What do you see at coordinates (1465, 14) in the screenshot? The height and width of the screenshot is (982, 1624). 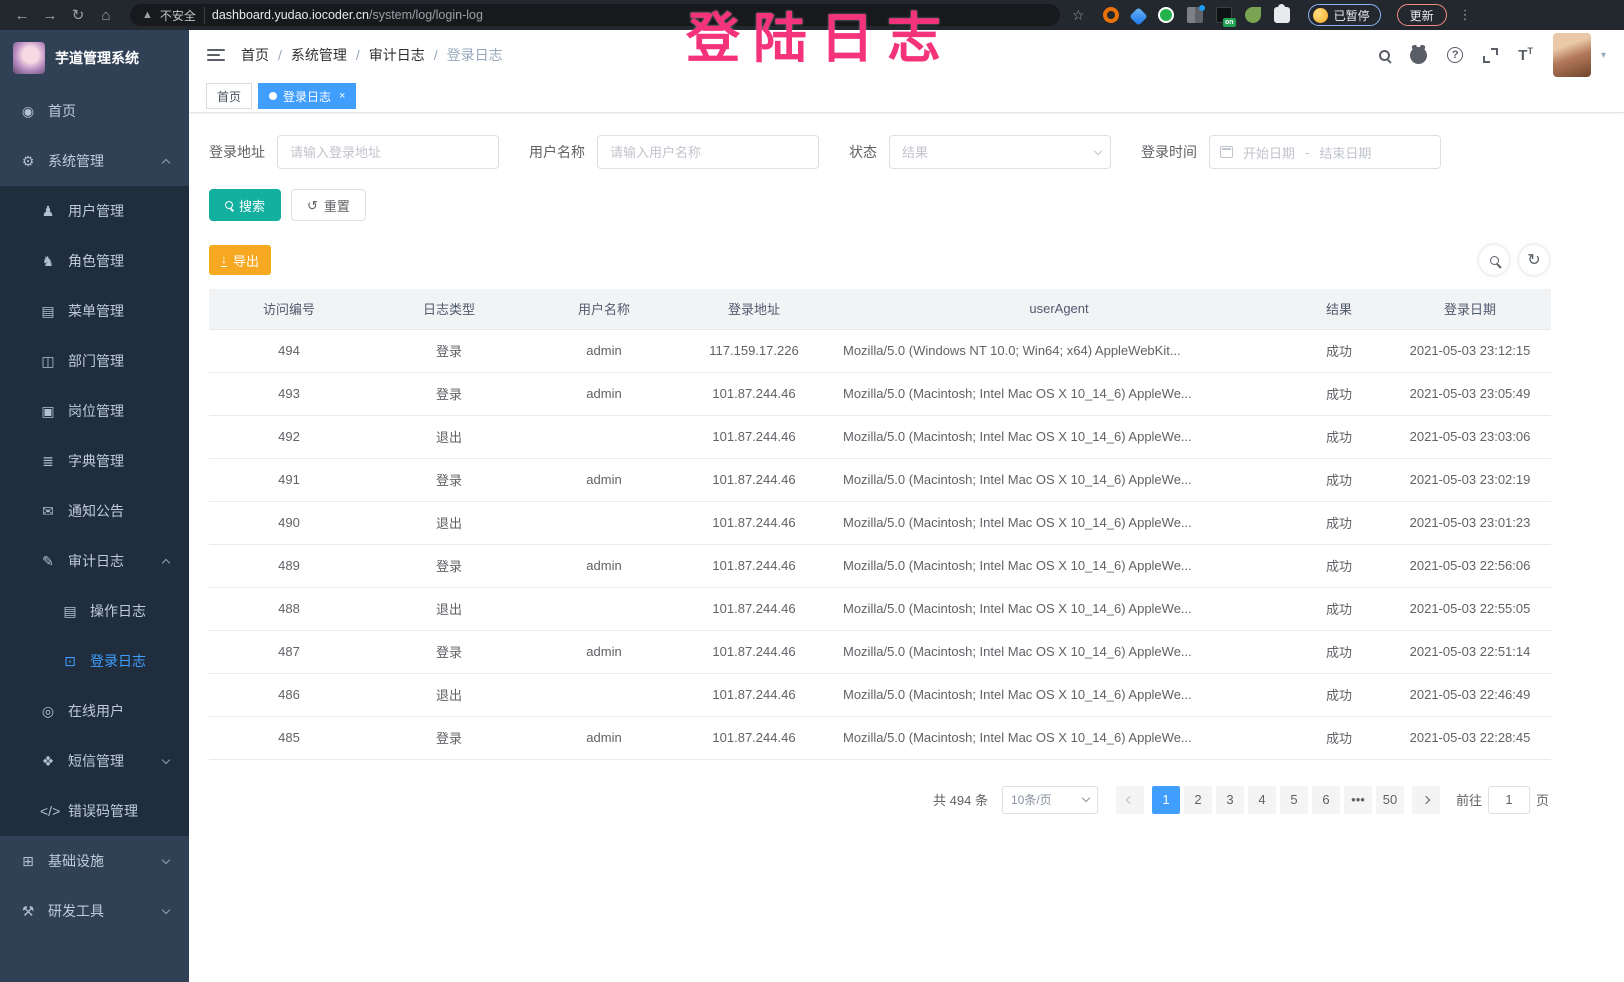 I see `browser-menu-icon: ⋮` at bounding box center [1465, 14].